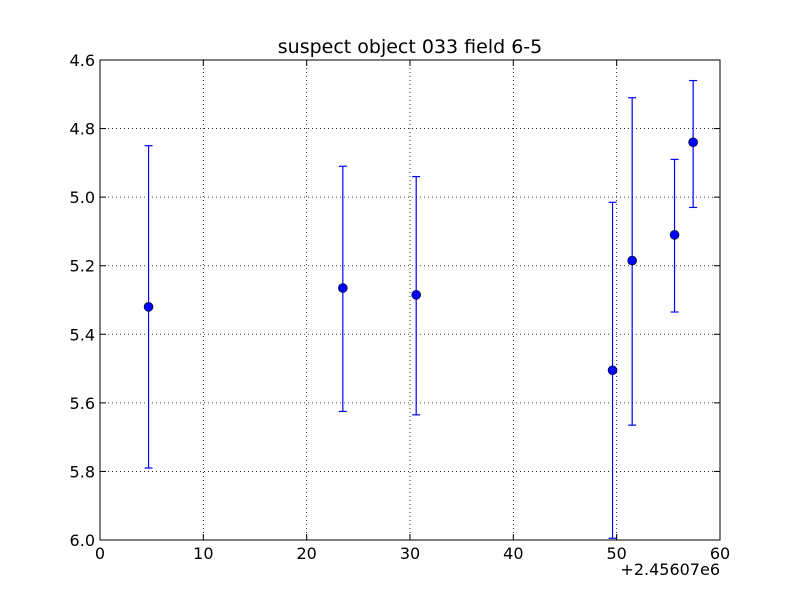  What do you see at coordinates (410, 47) in the screenshot?
I see `chart-title: suspect object 033 field 6-5` at bounding box center [410, 47].